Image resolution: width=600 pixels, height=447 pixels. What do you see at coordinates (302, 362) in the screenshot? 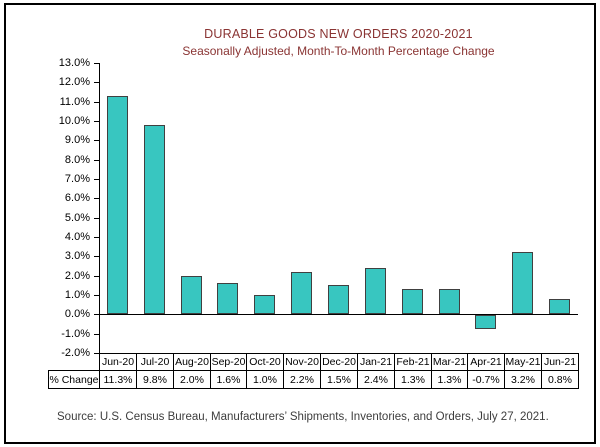
I see `month-header-cell: Nov-20` at bounding box center [302, 362].